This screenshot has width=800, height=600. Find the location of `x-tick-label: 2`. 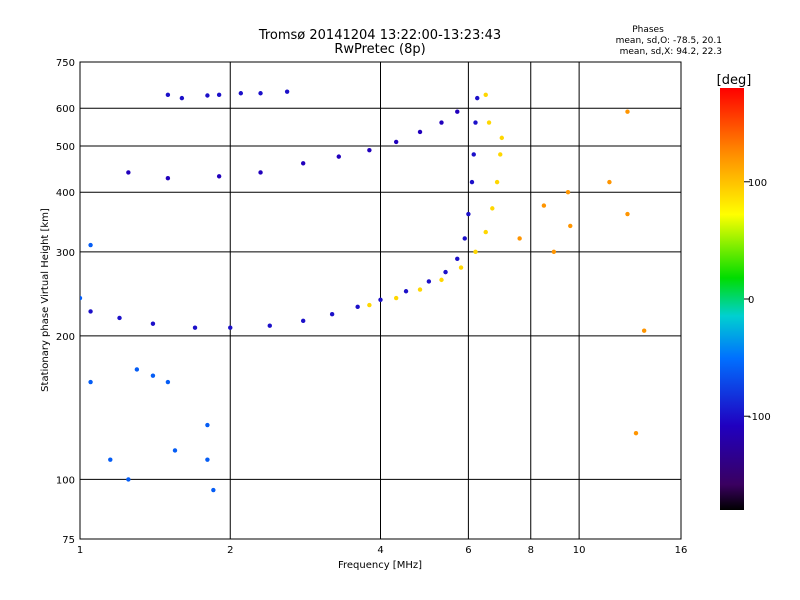

x-tick-label: 2 is located at coordinates (230, 550).